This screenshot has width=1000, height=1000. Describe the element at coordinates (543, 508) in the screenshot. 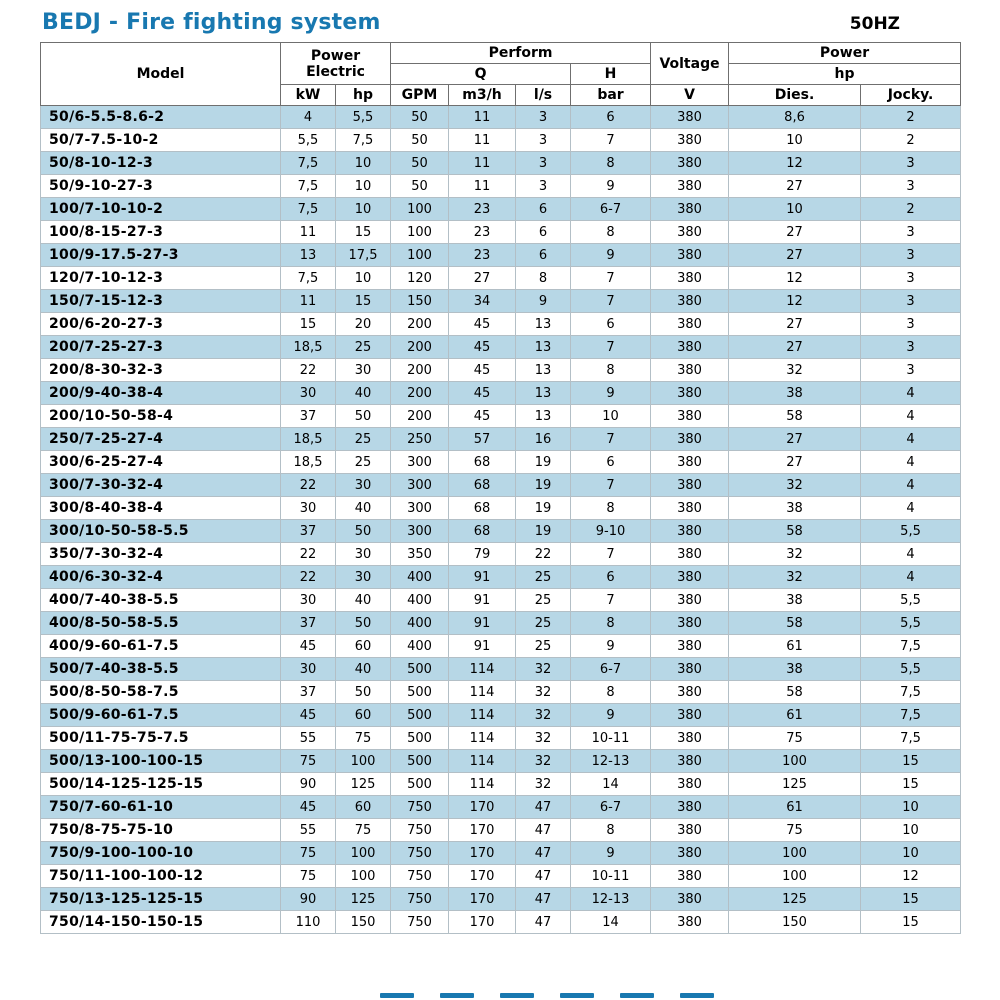

I see `value-cell: 19` at that location.